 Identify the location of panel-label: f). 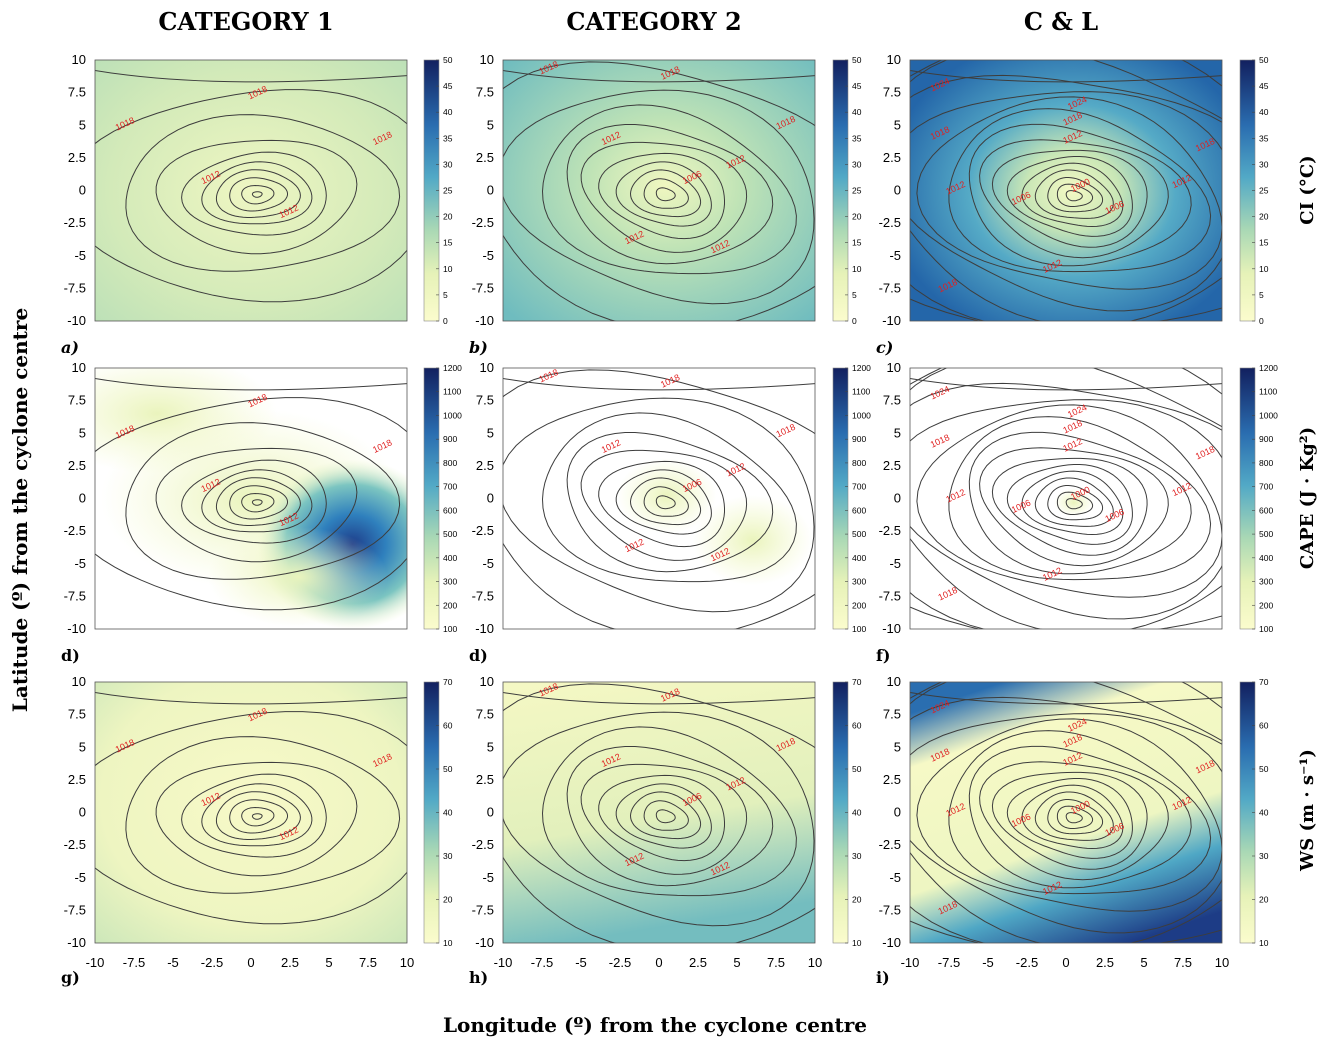
(883, 655).